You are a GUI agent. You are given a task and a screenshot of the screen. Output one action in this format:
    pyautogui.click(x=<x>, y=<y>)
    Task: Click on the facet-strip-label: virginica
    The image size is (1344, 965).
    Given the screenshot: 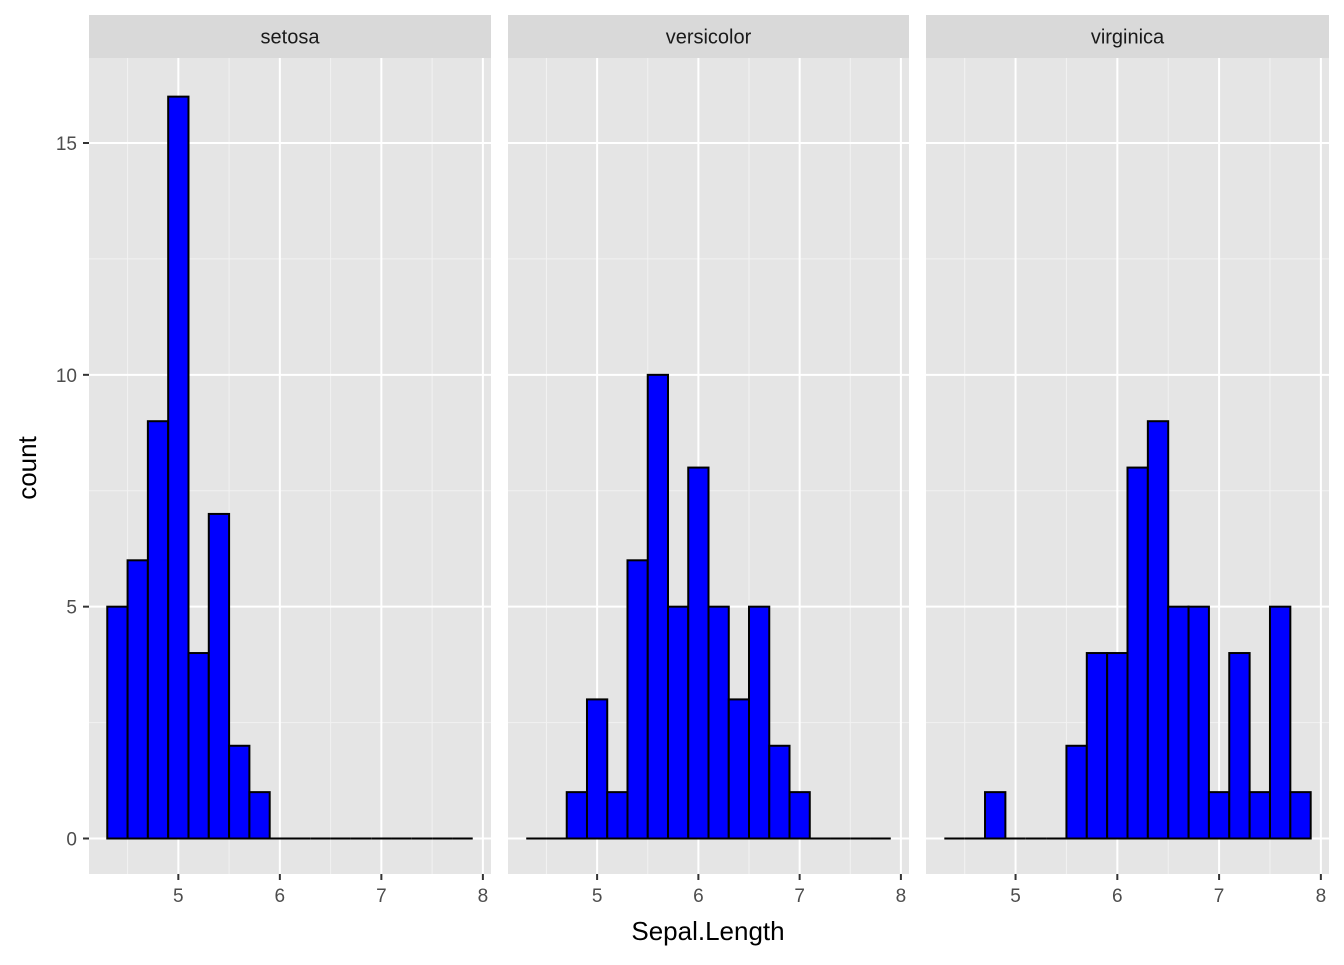 What is the action you would take?
    pyautogui.click(x=1128, y=38)
    